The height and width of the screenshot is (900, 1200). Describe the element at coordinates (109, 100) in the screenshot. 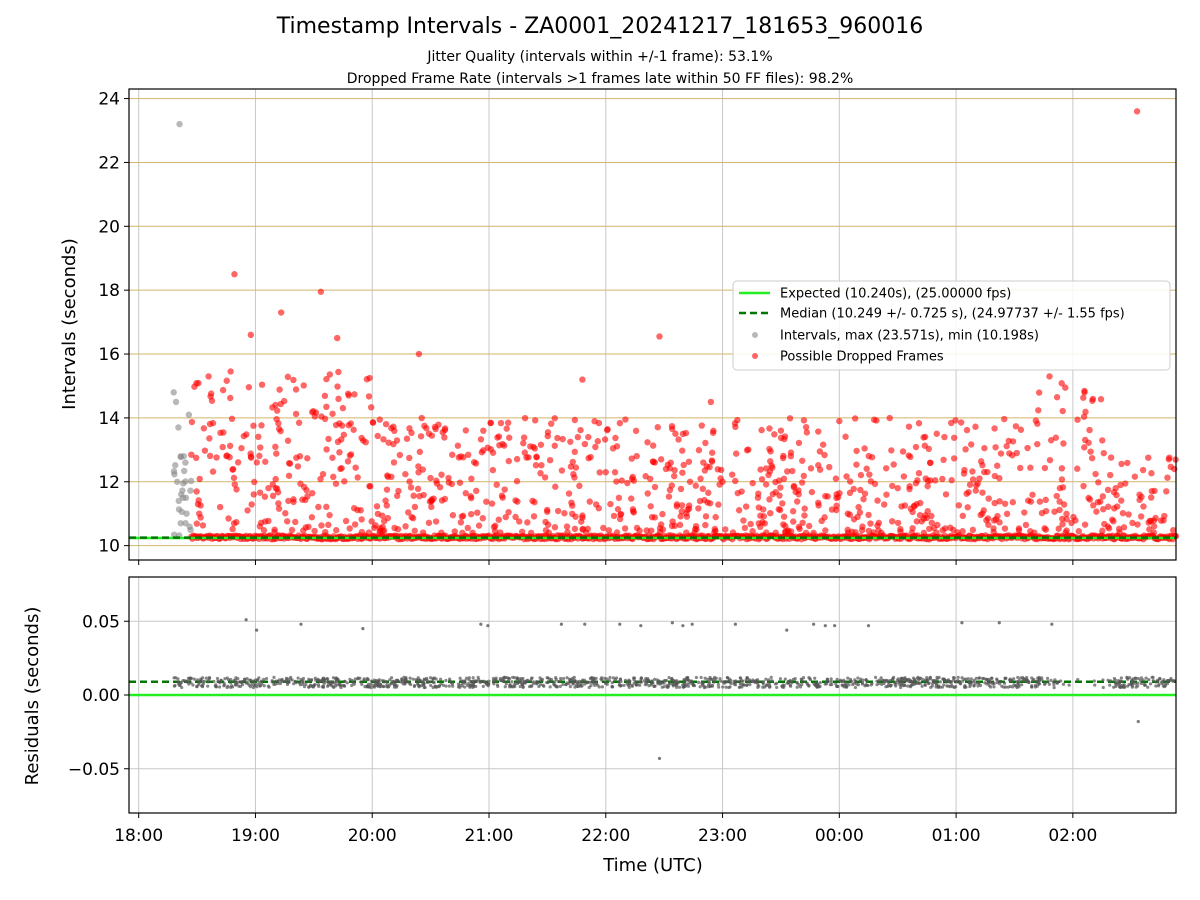

I see `intervals-ytick-label-7: 24` at that location.